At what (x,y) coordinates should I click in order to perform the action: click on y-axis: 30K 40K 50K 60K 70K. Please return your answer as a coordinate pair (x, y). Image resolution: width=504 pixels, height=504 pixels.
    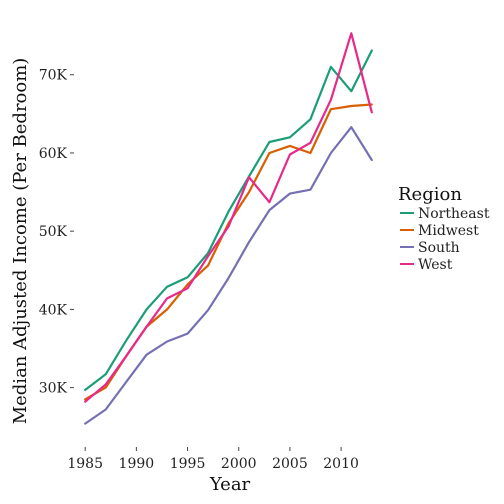
    Looking at the image, I should click on (56, 232).